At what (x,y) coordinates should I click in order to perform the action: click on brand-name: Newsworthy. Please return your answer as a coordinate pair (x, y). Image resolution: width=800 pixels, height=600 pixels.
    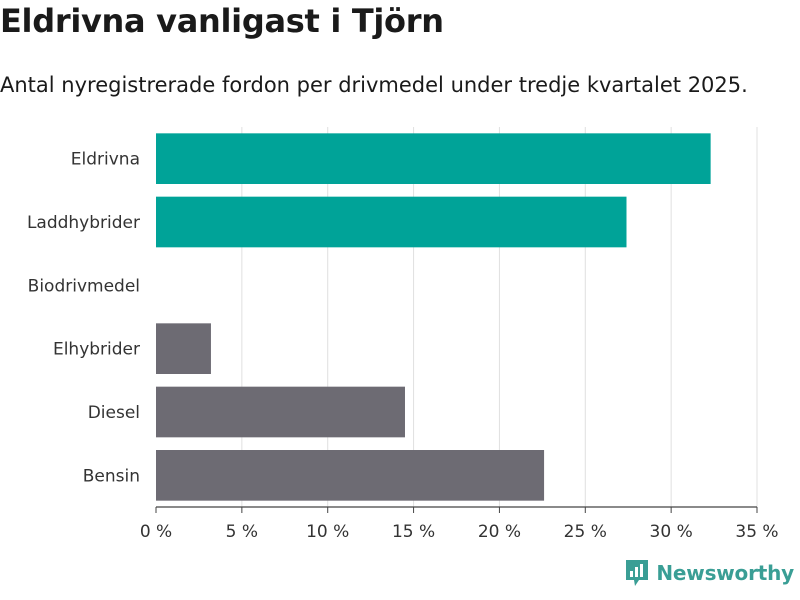
    Looking at the image, I should click on (725, 573).